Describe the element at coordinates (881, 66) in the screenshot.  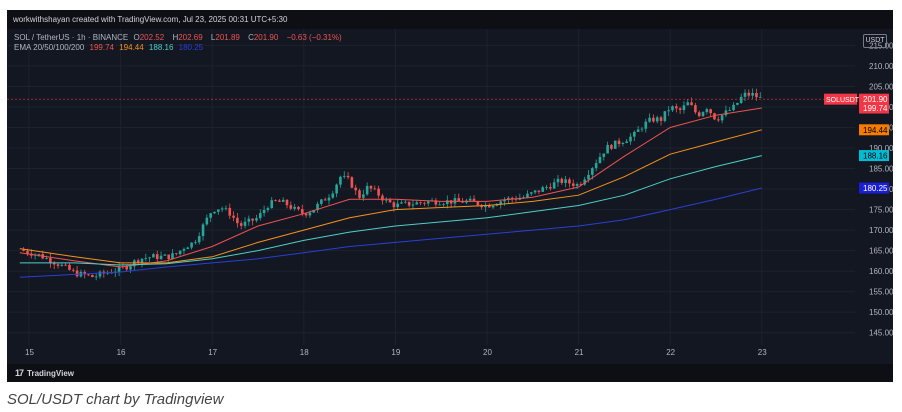
I see `y-tick-label: 210.00` at that location.